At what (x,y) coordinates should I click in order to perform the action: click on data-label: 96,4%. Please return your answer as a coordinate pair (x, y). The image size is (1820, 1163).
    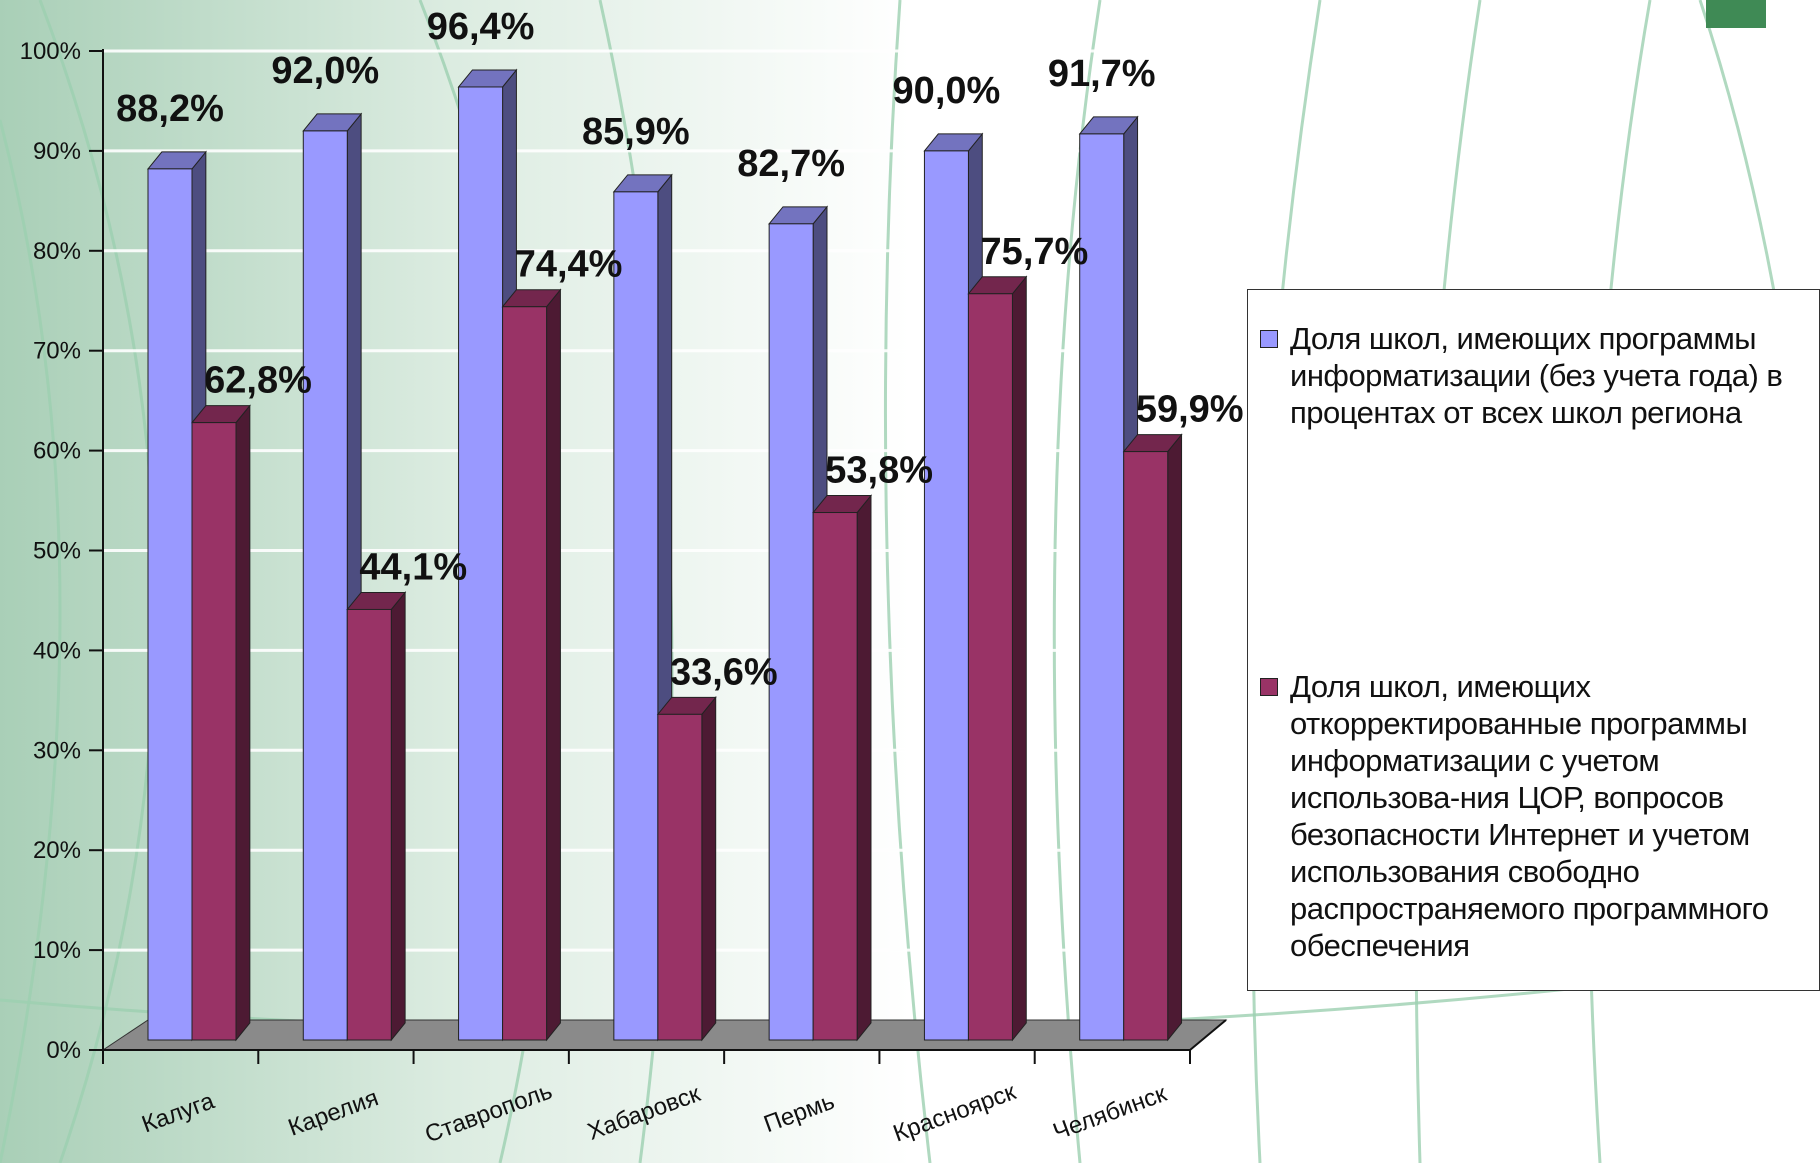
    Looking at the image, I should click on (481, 27).